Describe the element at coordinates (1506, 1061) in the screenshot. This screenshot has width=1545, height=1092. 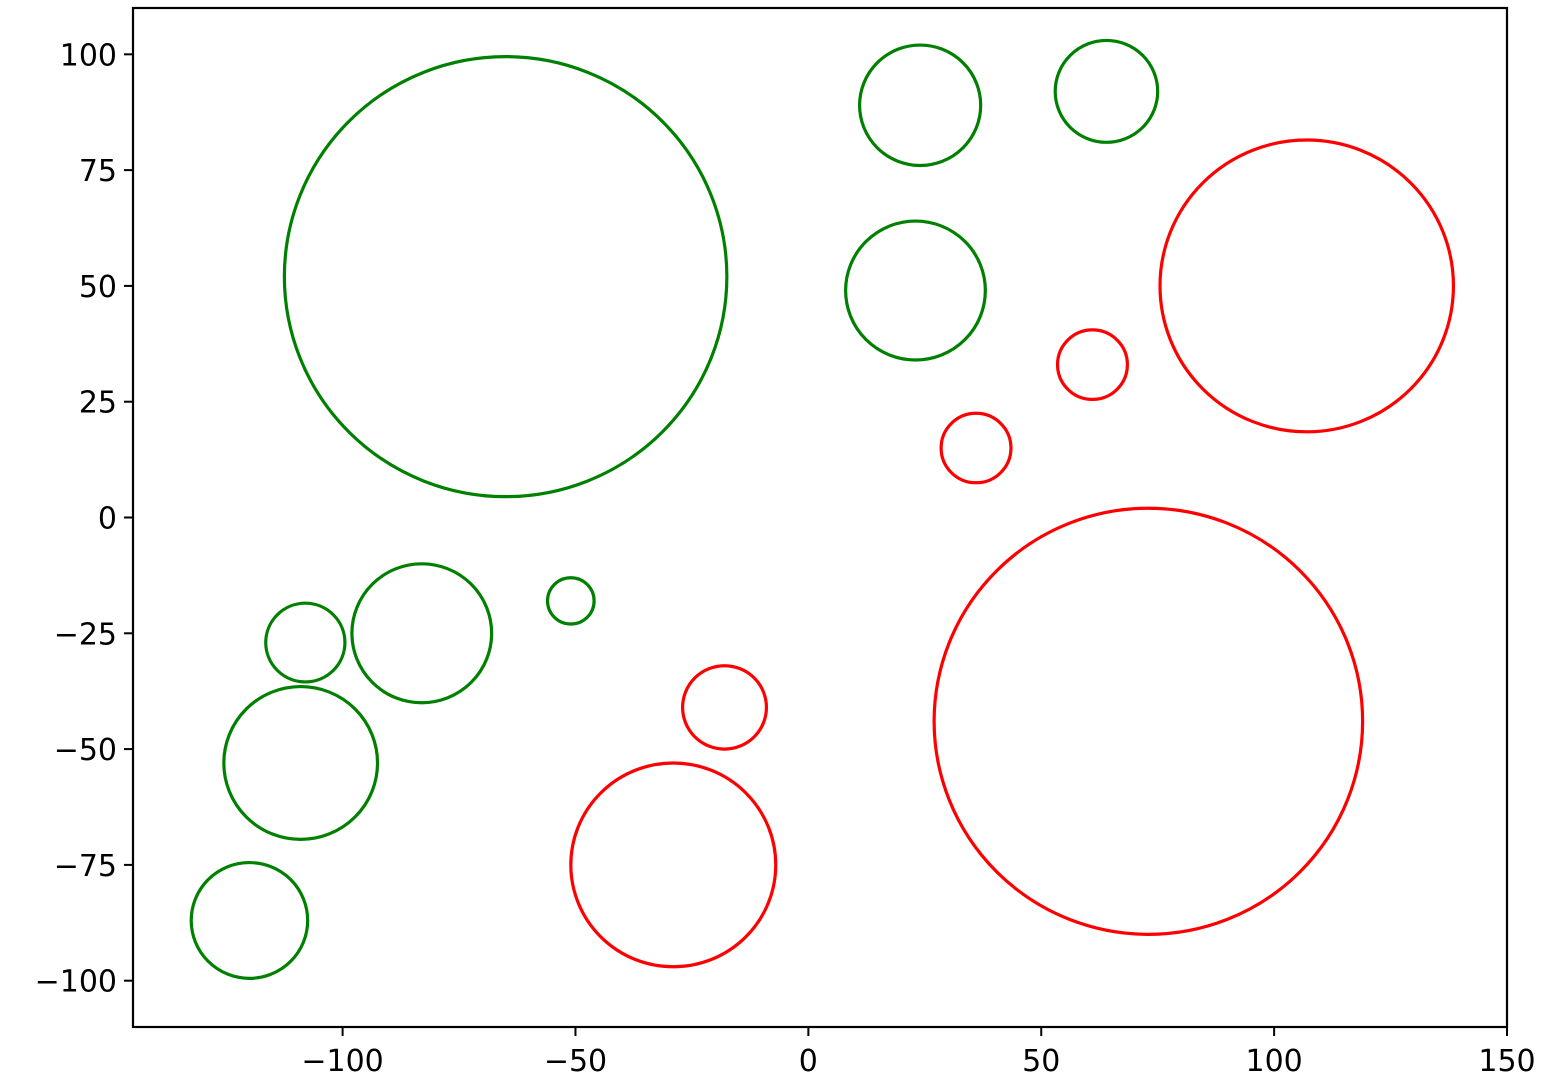
I see `x-tick-label: 150` at that location.